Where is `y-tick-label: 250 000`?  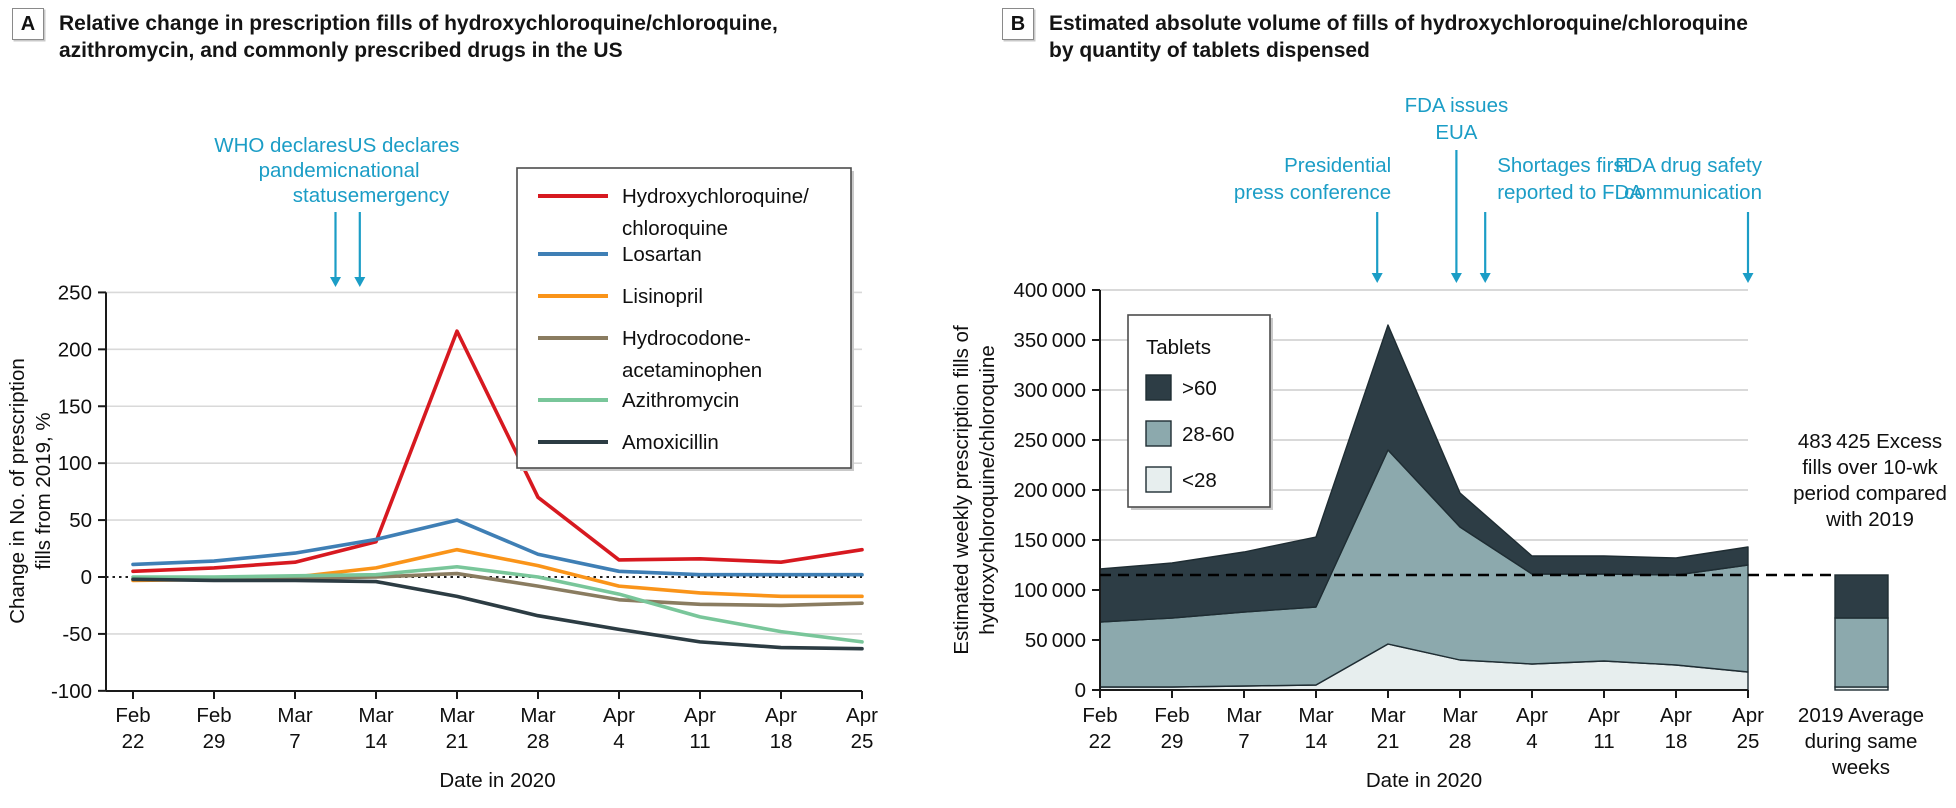 y-tick-label: 250 000 is located at coordinates (1049, 440).